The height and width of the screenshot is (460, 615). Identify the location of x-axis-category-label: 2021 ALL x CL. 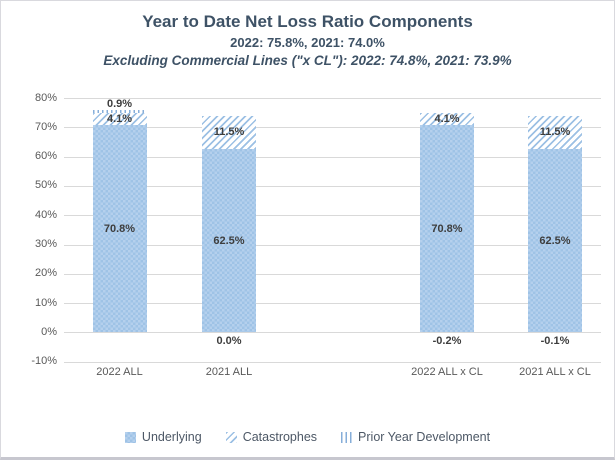
(555, 372).